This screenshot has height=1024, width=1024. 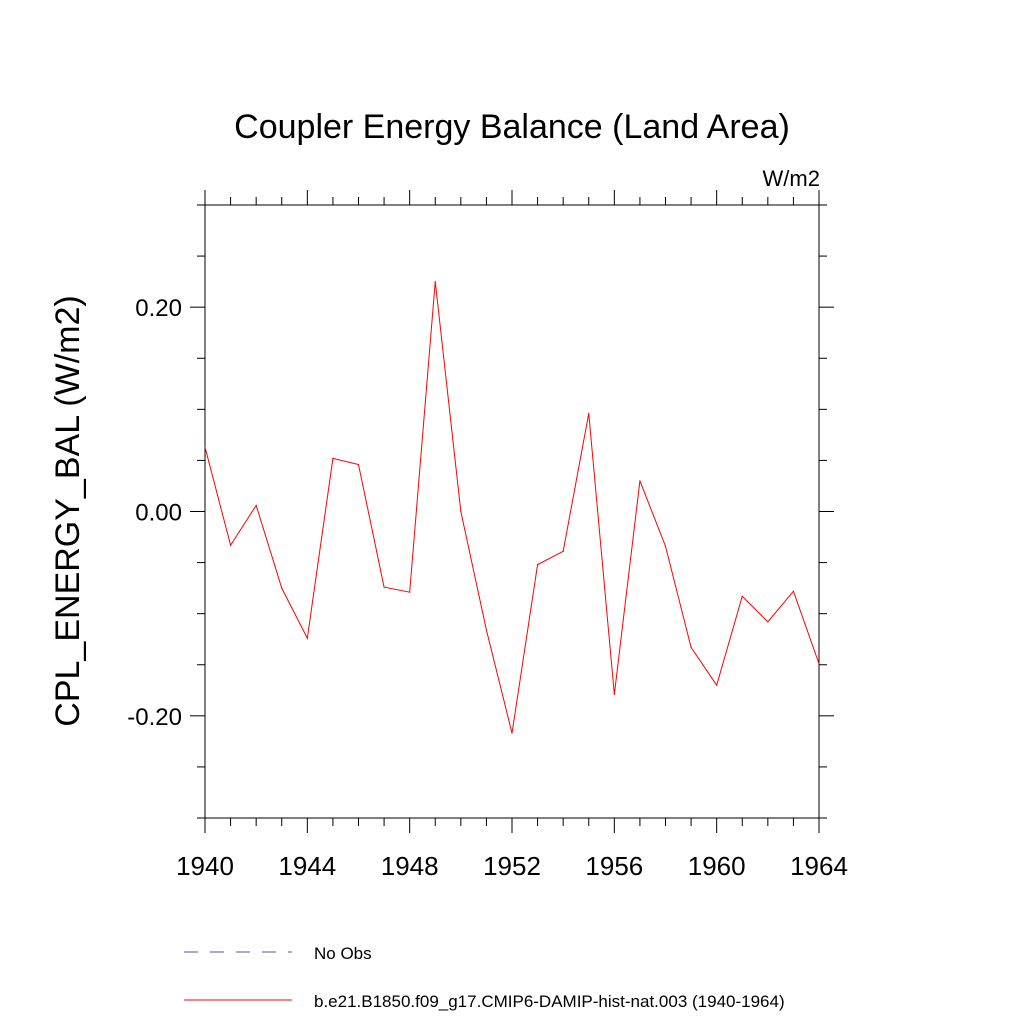 I want to click on x-tick-label: 1952, so click(x=512, y=866).